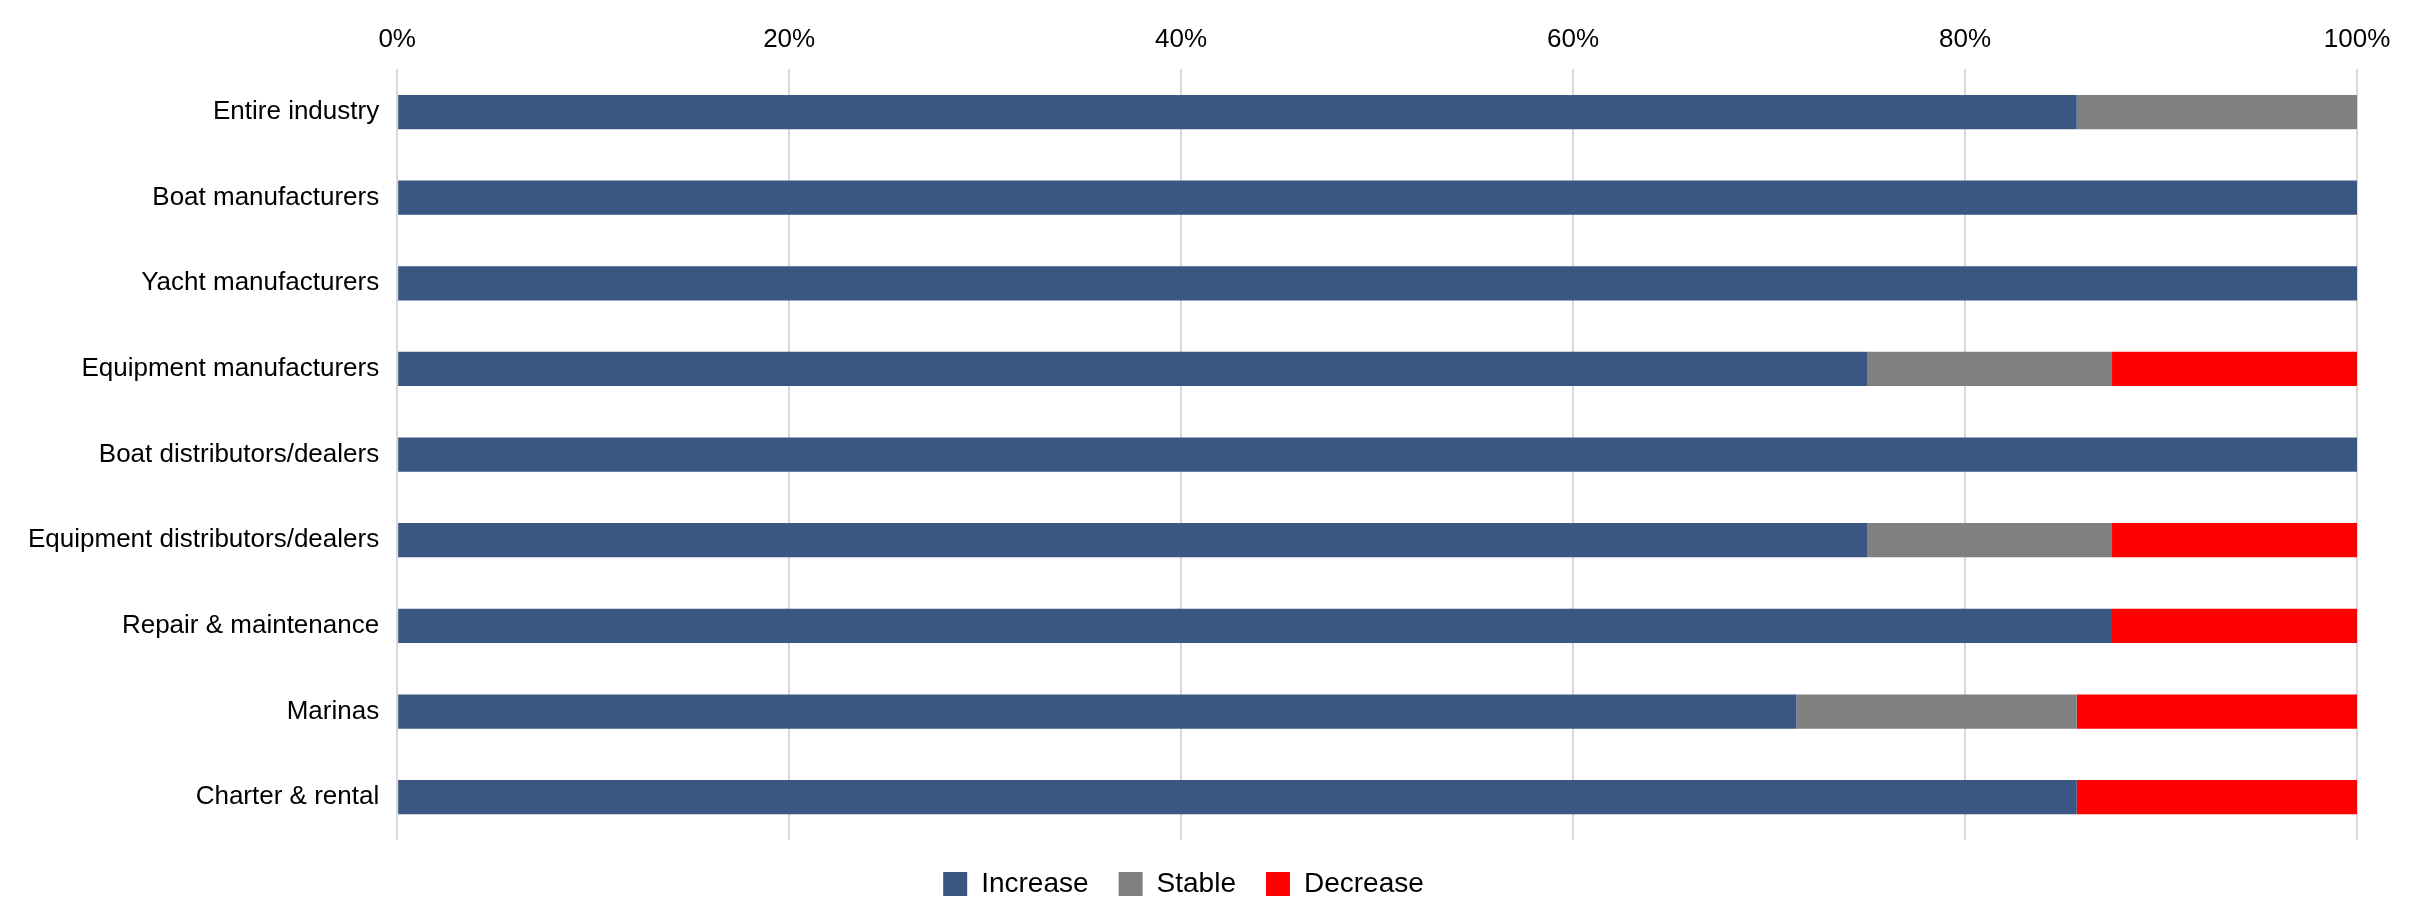  What do you see at coordinates (397, 37) in the screenshot?
I see `x-tick-label: 0%` at bounding box center [397, 37].